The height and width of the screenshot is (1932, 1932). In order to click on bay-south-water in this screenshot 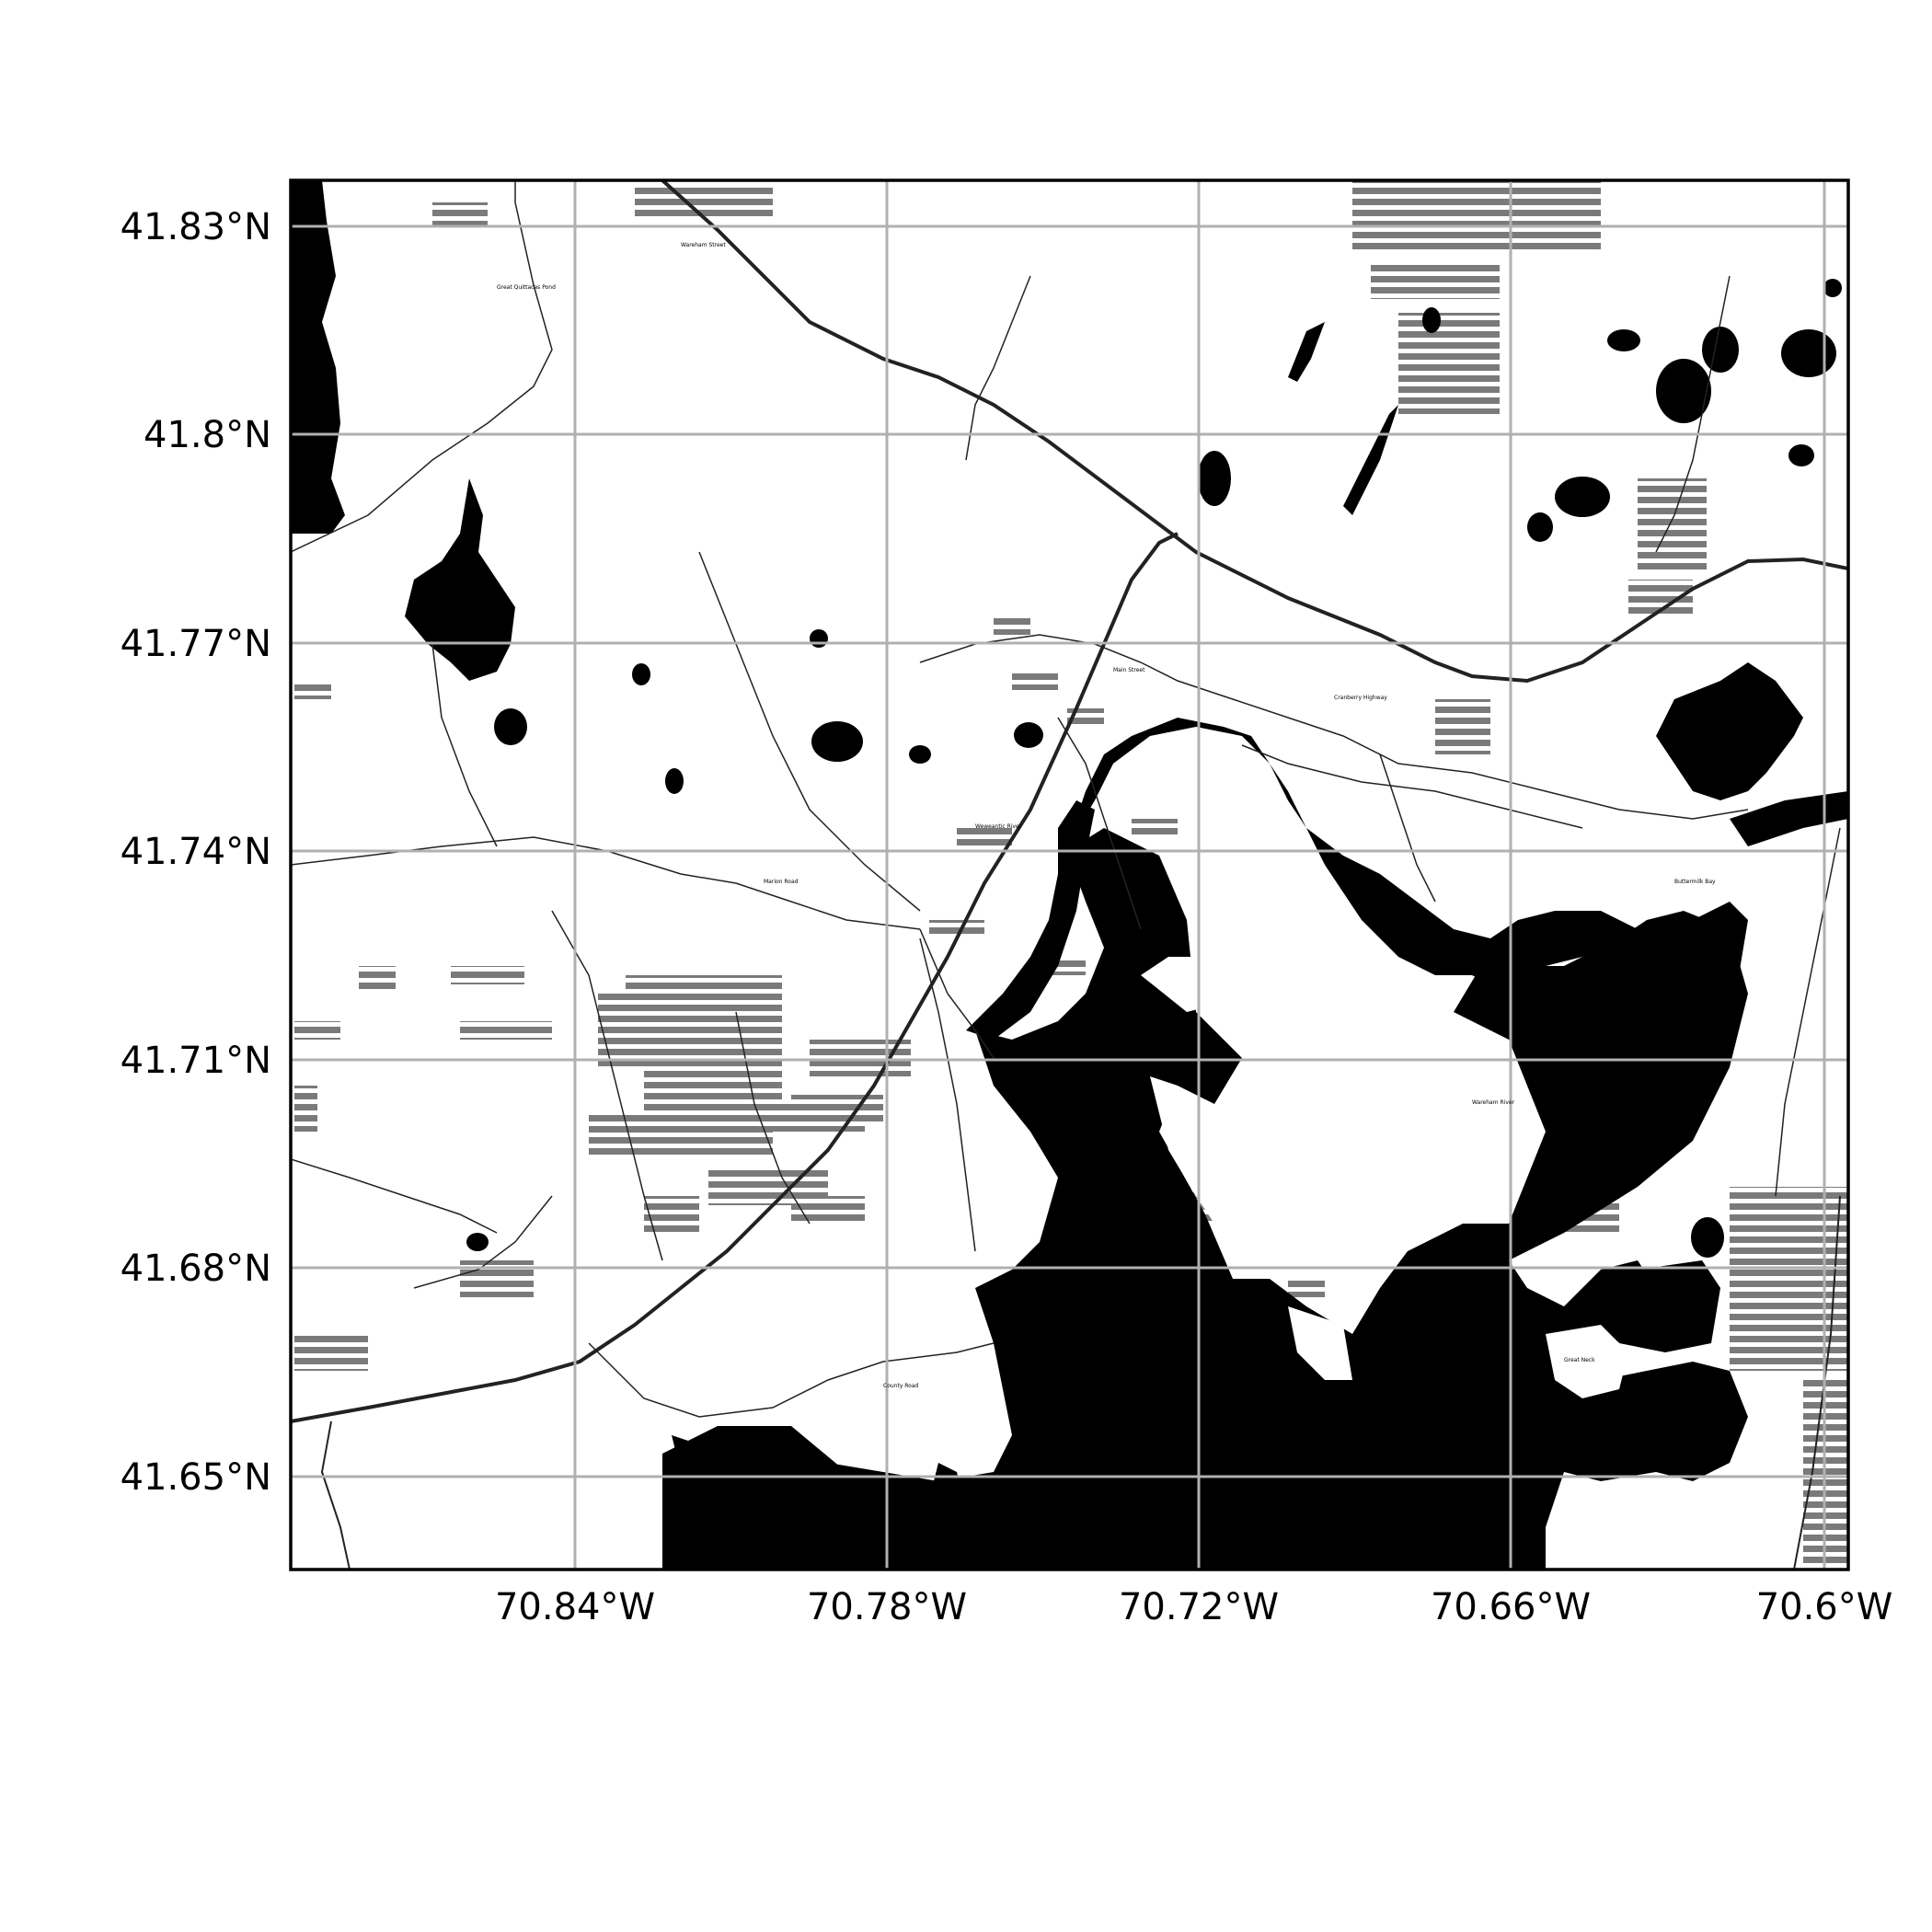, I will do `click(791, 1498)`.